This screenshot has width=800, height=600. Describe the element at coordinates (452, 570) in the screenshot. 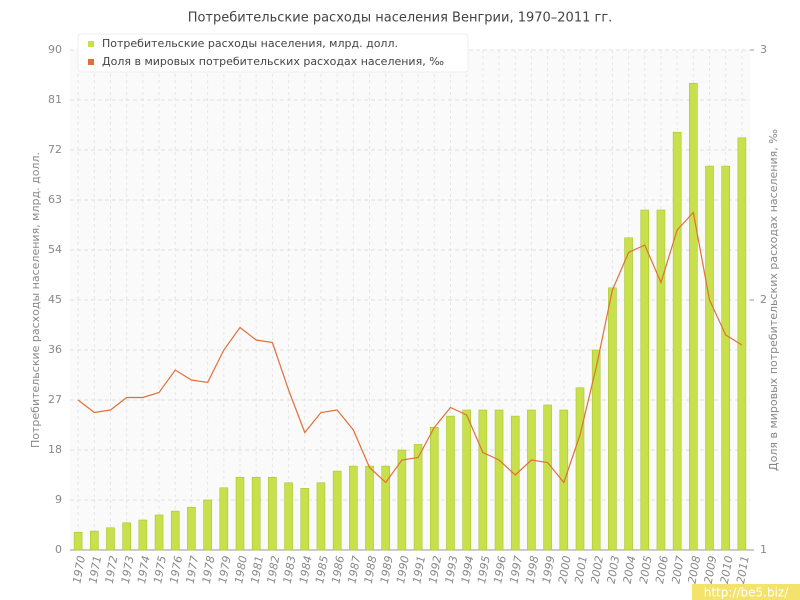

I see `x-tick-label: 1993` at that location.